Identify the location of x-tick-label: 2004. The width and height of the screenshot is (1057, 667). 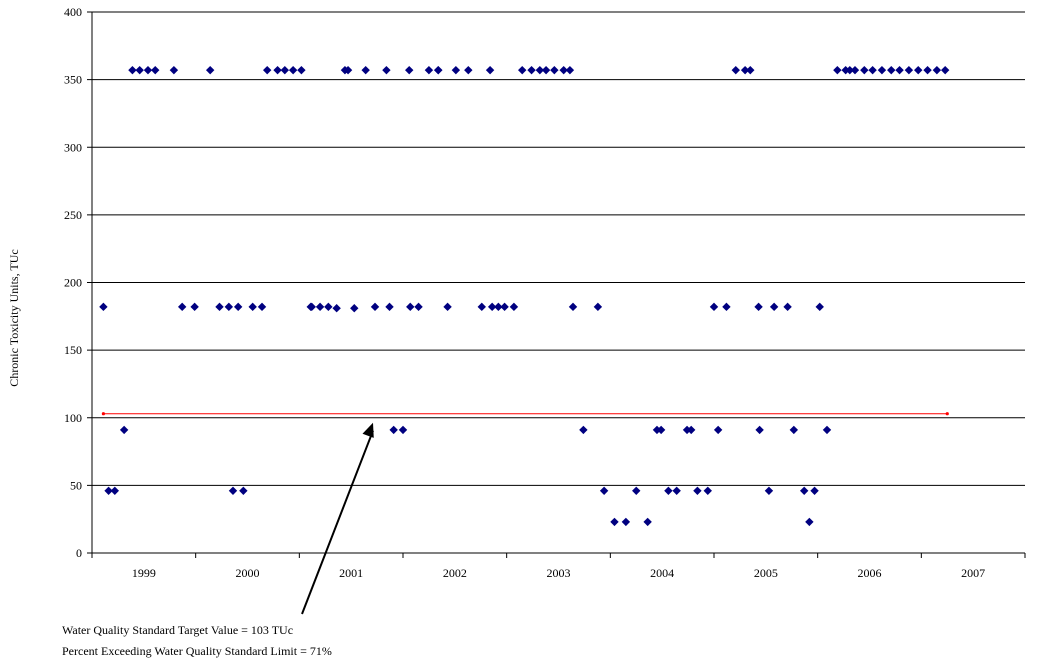
(662, 573).